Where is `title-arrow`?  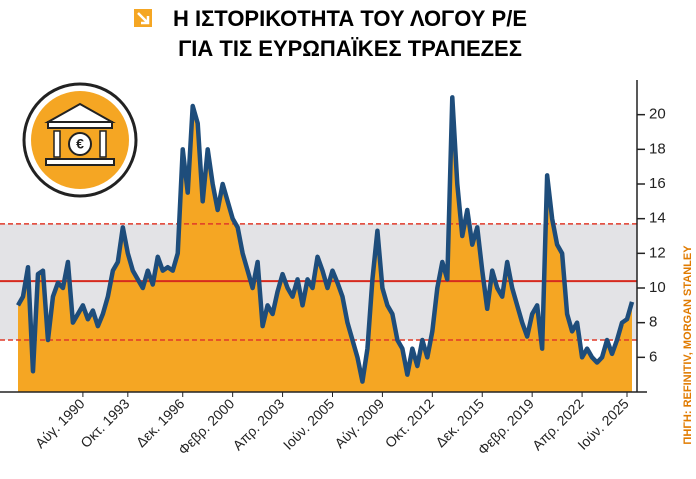
title-arrow is located at coordinates (143, 18).